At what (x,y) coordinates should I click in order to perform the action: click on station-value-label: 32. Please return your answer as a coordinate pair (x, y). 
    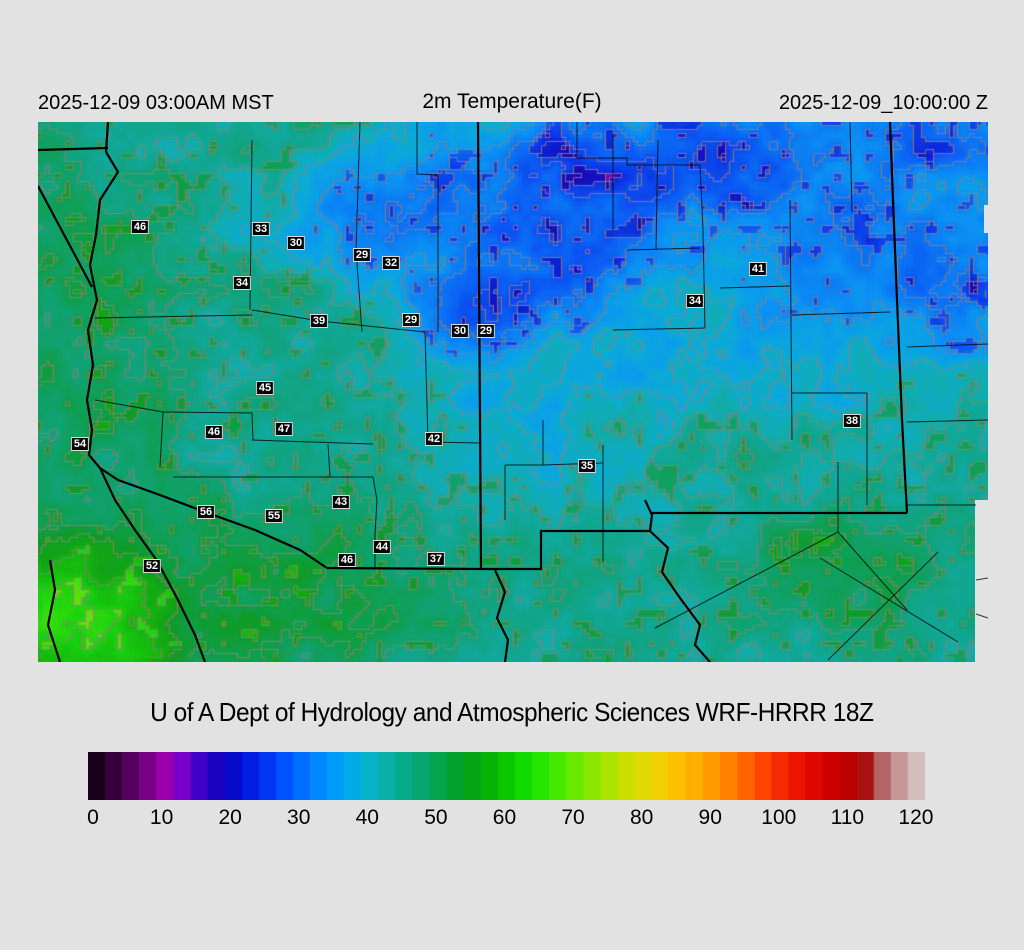
    Looking at the image, I should click on (391, 263).